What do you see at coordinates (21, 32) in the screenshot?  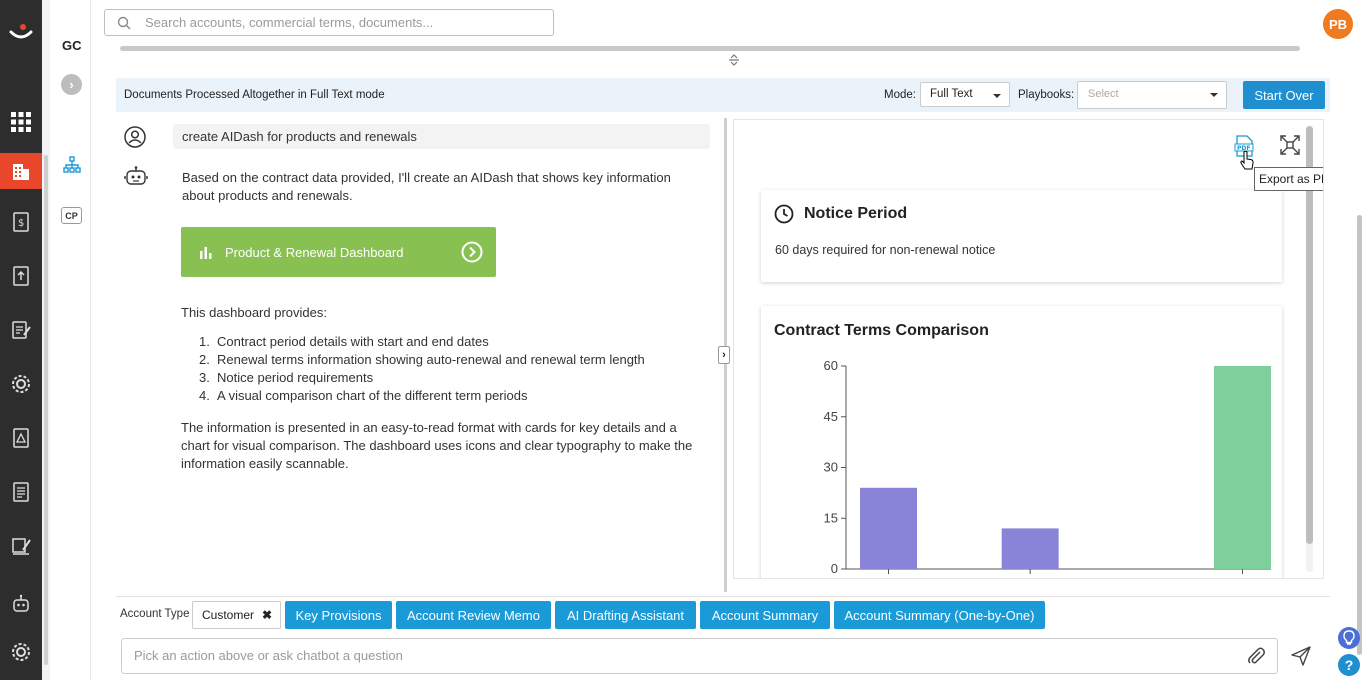 I see `brand-logo-icon` at bounding box center [21, 32].